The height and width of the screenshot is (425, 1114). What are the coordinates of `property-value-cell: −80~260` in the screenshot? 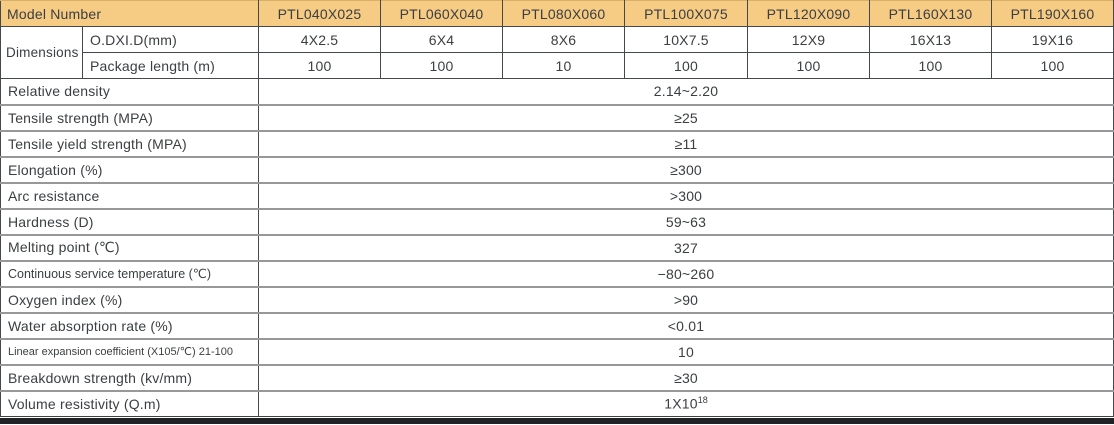 It's located at (686, 274).